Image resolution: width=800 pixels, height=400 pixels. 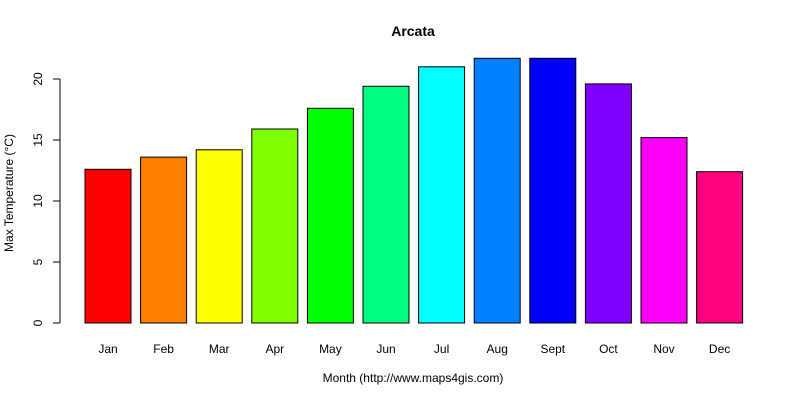 What do you see at coordinates (274, 349) in the screenshot?
I see `x-tick-label-apr: Apr` at bounding box center [274, 349].